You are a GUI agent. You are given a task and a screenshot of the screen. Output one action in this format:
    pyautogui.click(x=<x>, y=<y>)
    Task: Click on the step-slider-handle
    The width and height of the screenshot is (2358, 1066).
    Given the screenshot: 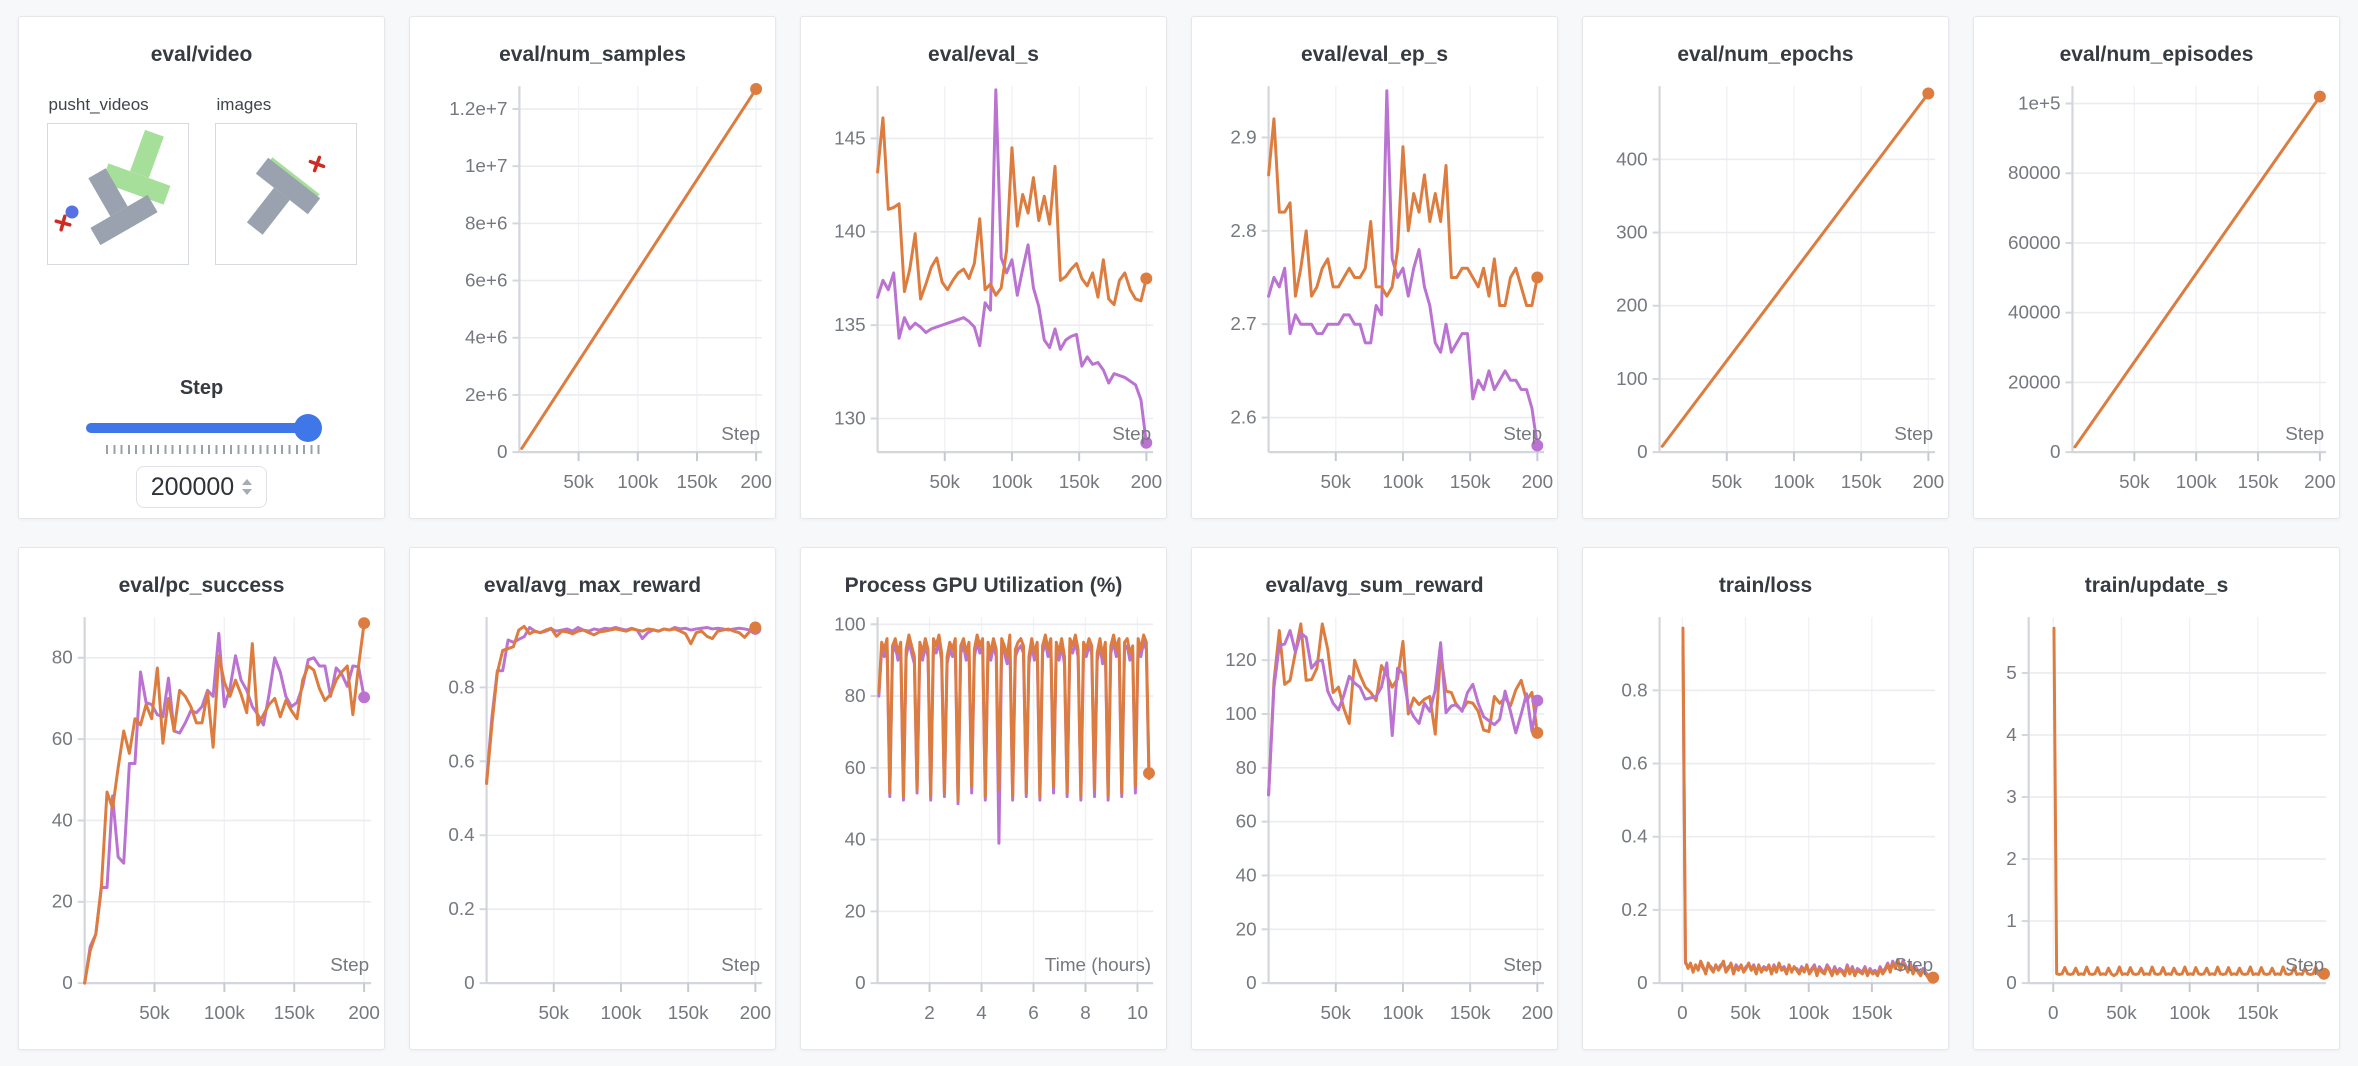 What is the action you would take?
    pyautogui.click(x=307, y=428)
    